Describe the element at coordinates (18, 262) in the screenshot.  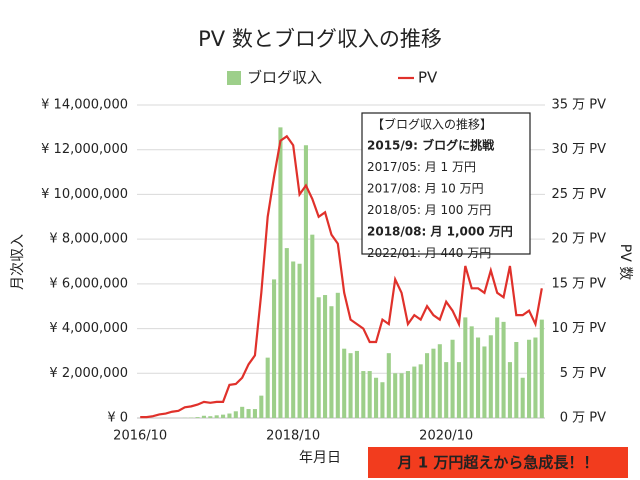
I see `y-axis-title: 月次収入` at that location.